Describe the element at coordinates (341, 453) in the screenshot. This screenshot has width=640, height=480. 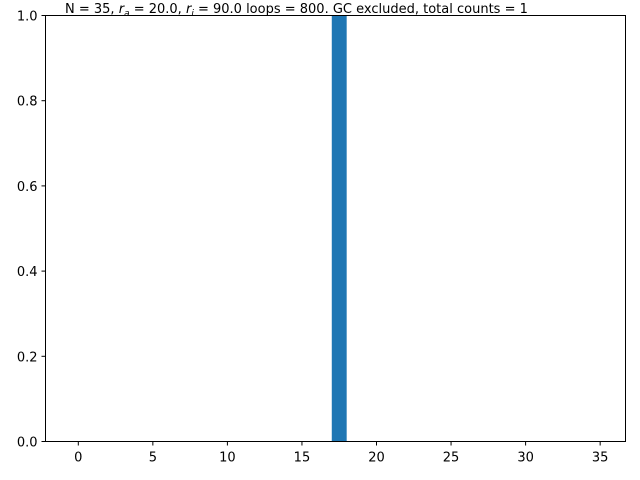
I see `x-axis: 0 5 10 15 20 25 30 35` at that location.